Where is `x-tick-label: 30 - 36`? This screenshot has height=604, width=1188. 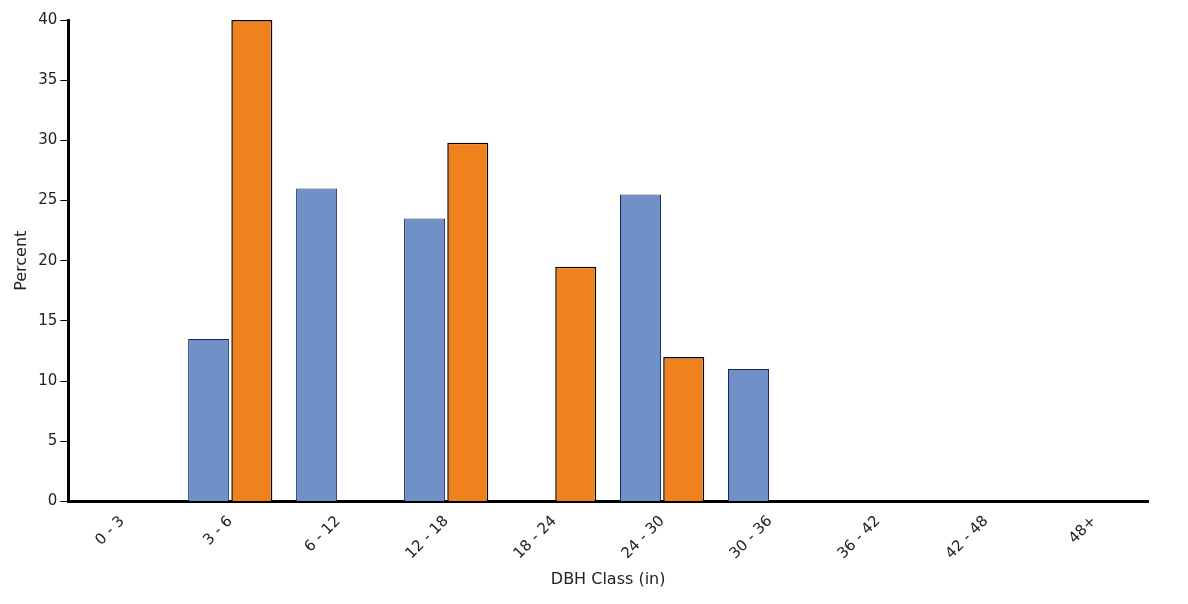
x-tick-label: 30 - 36 is located at coordinates (750, 537).